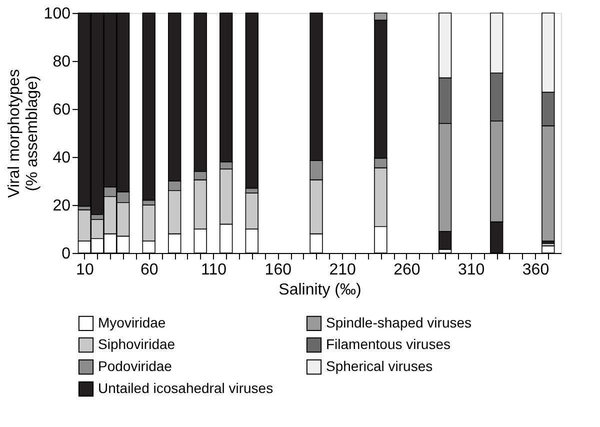 This screenshot has width=600, height=427. Describe the element at coordinates (61, 206) in the screenshot. I see `y-tick-label: 20` at that location.